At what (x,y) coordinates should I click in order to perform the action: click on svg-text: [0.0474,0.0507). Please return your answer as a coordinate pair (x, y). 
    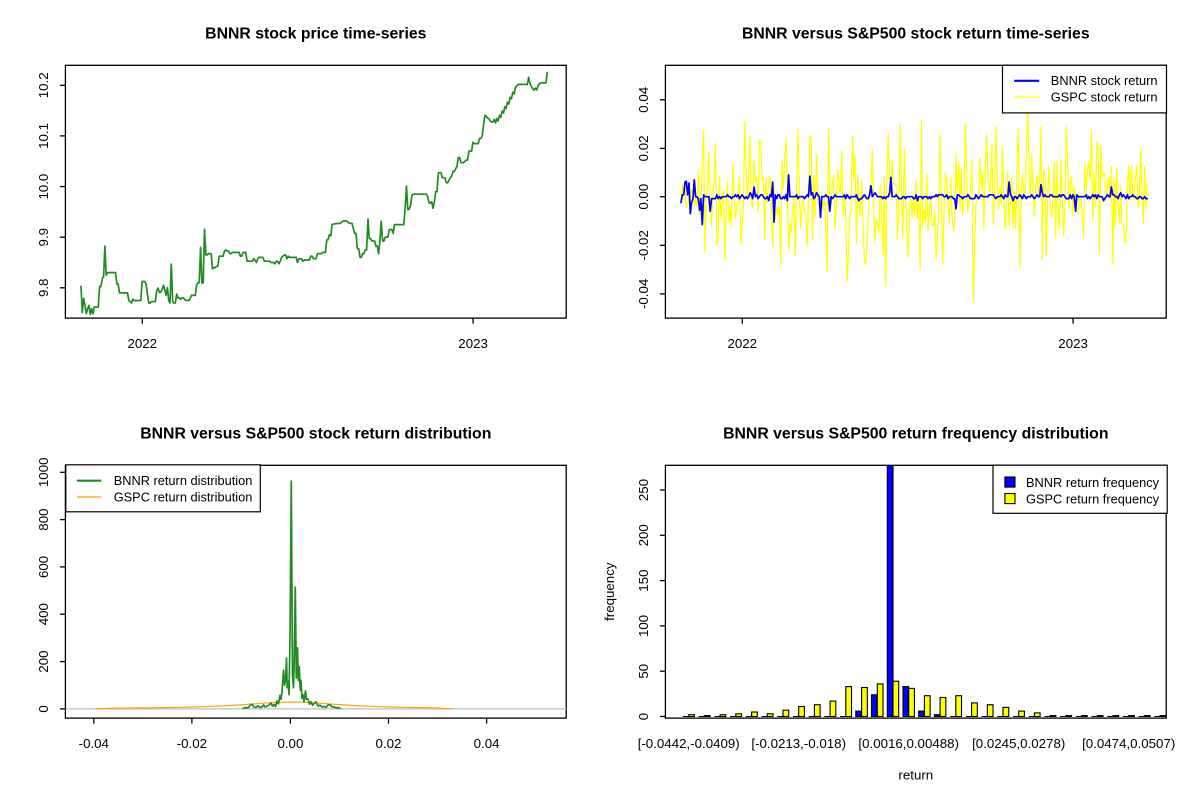
    Looking at the image, I should click on (1128, 743).